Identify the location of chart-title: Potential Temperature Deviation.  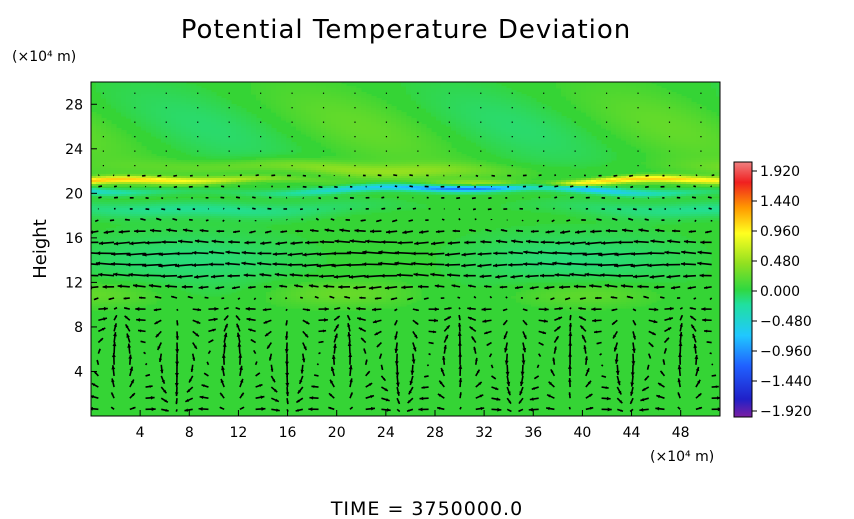
(406, 30).